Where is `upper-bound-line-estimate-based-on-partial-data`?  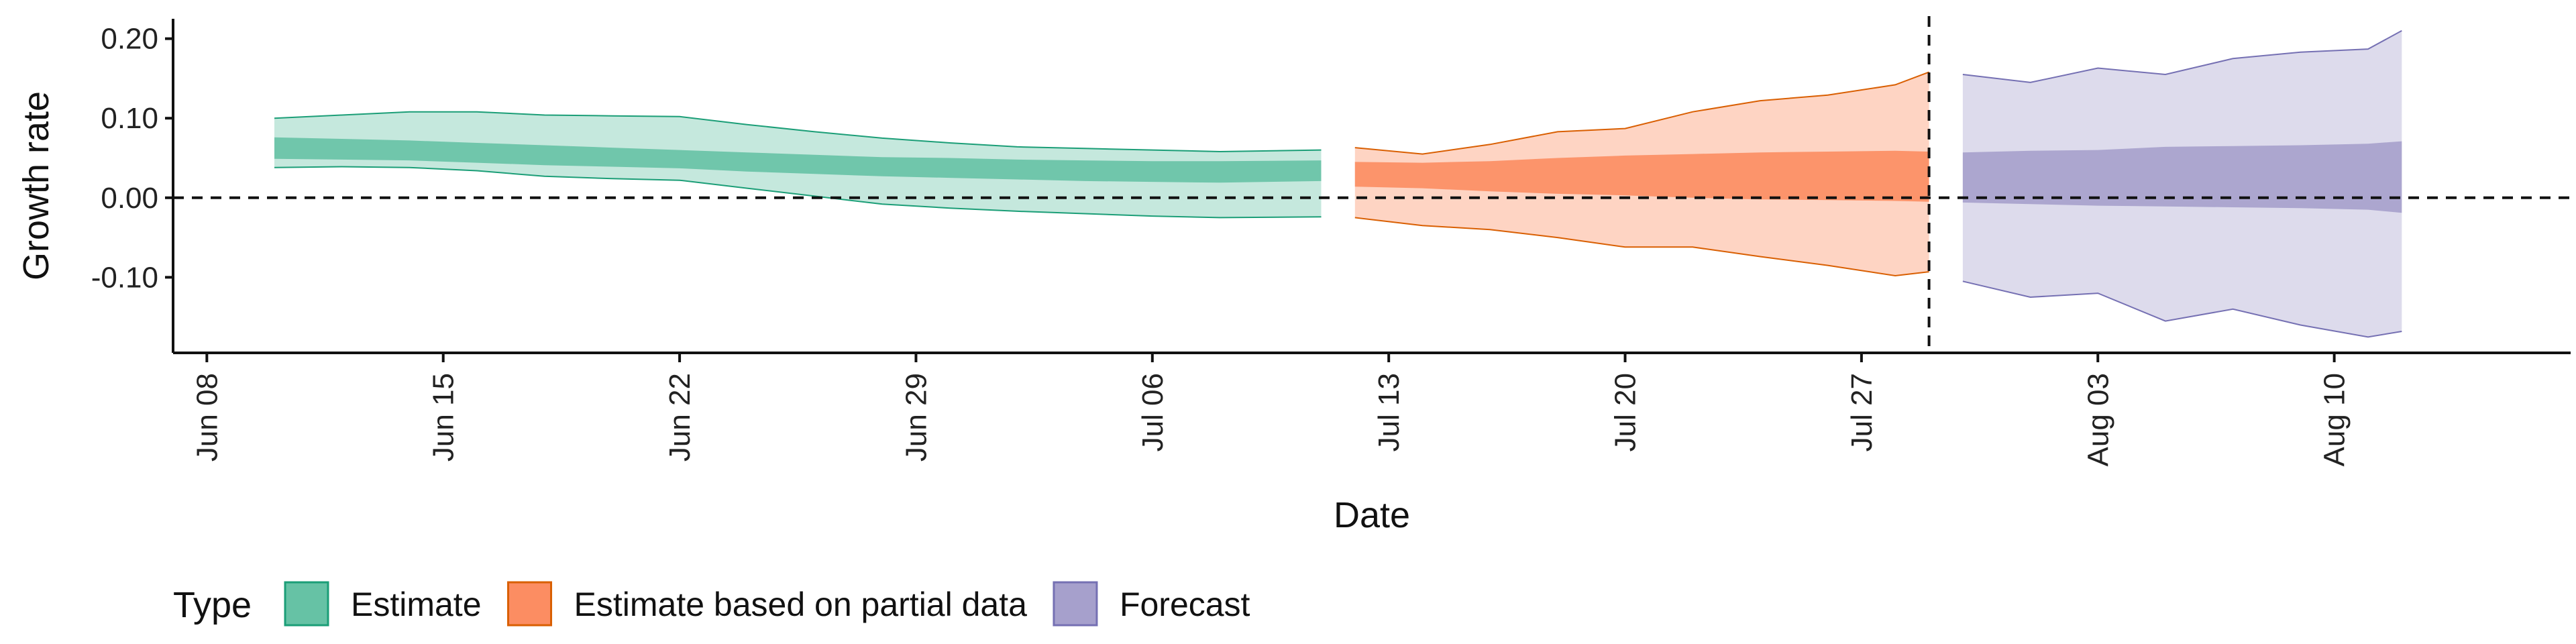 upper-bound-line-estimate-based-on-partial-data is located at coordinates (1641, 113).